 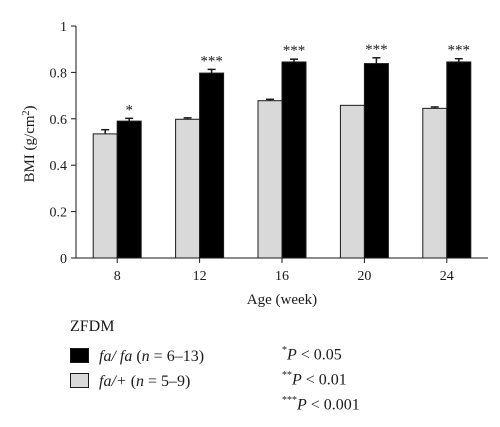 I want to click on note-threshold-2: < 0.01, so click(x=324, y=380).